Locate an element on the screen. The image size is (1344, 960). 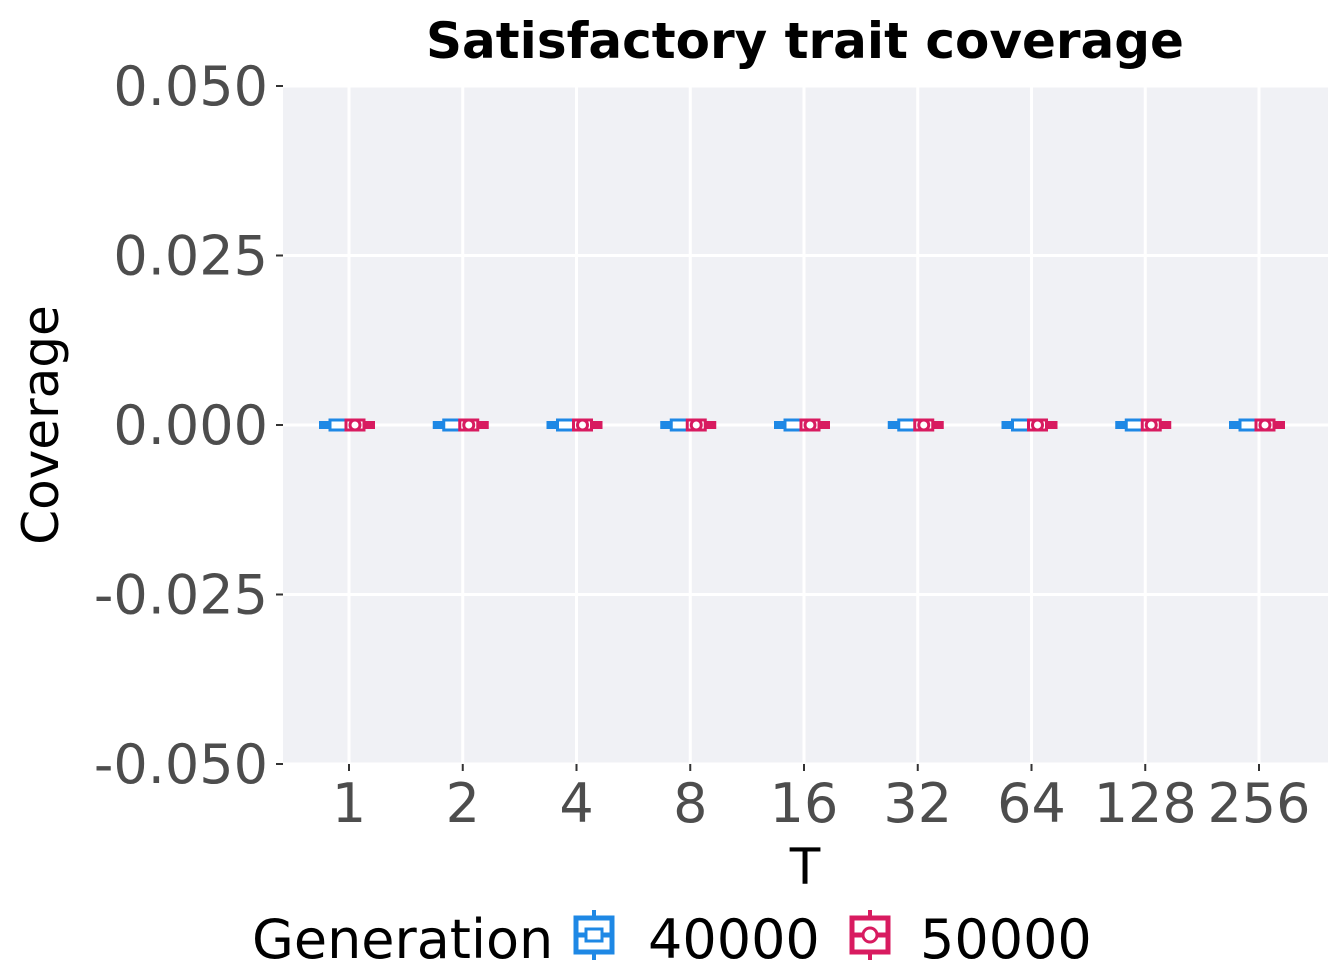
legend-label: 50000 is located at coordinates (1006, 934).